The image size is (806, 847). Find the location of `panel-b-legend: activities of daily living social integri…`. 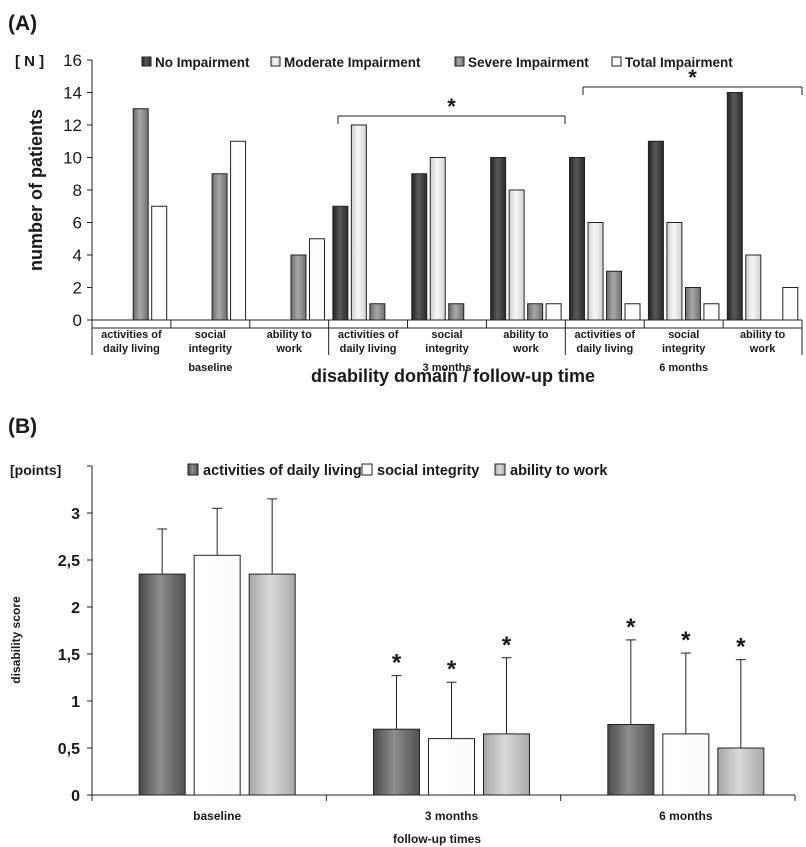

panel-b-legend: activities of daily living social integri… is located at coordinates (397, 471).